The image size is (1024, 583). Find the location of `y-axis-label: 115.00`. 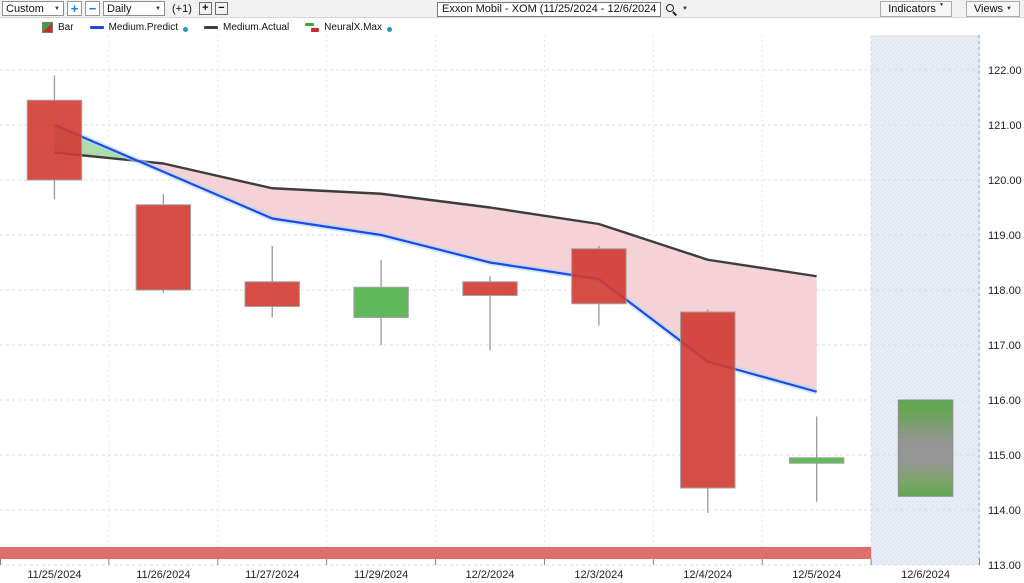

y-axis-label: 115.00 is located at coordinates (1004, 456).